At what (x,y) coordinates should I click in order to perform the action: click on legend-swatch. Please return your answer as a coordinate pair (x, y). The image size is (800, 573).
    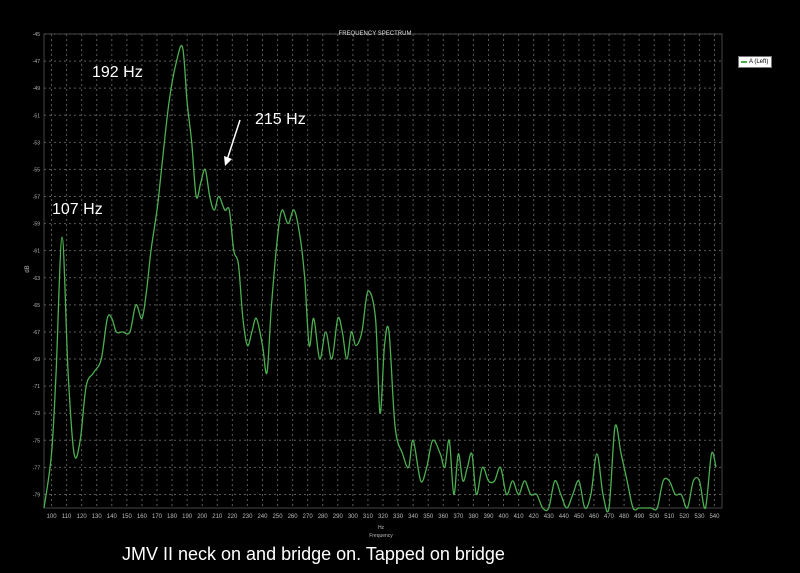
    Looking at the image, I should click on (744, 62).